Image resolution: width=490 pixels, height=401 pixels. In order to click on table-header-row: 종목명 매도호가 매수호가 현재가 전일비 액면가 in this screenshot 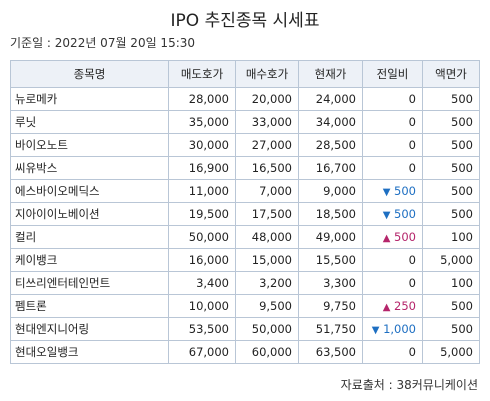, I will do `click(245, 74)`.